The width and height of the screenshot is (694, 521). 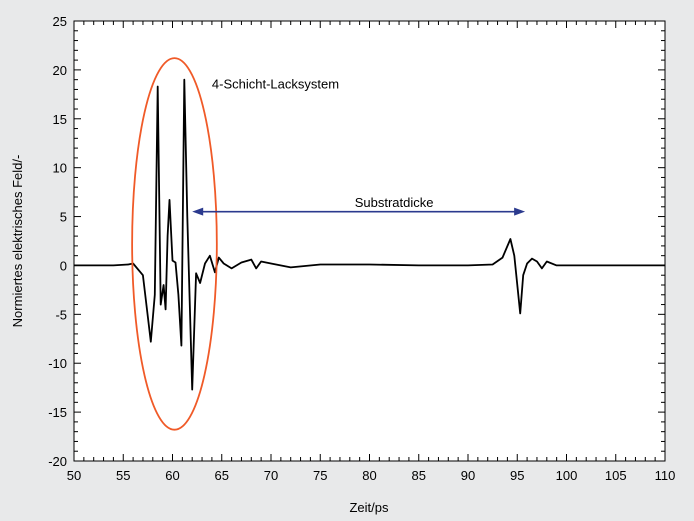 What do you see at coordinates (60, 168) in the screenshot?
I see `y-tick-label: 10` at bounding box center [60, 168].